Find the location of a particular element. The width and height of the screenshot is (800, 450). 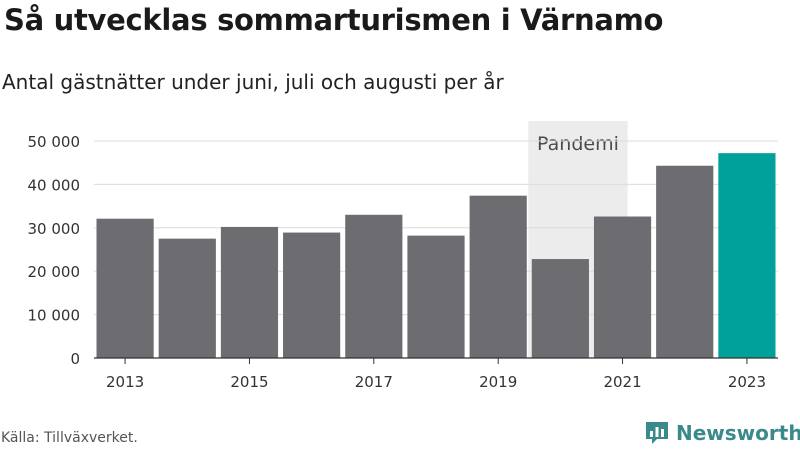

source-note: Källa: Tillväxverket. is located at coordinates (69, 438).